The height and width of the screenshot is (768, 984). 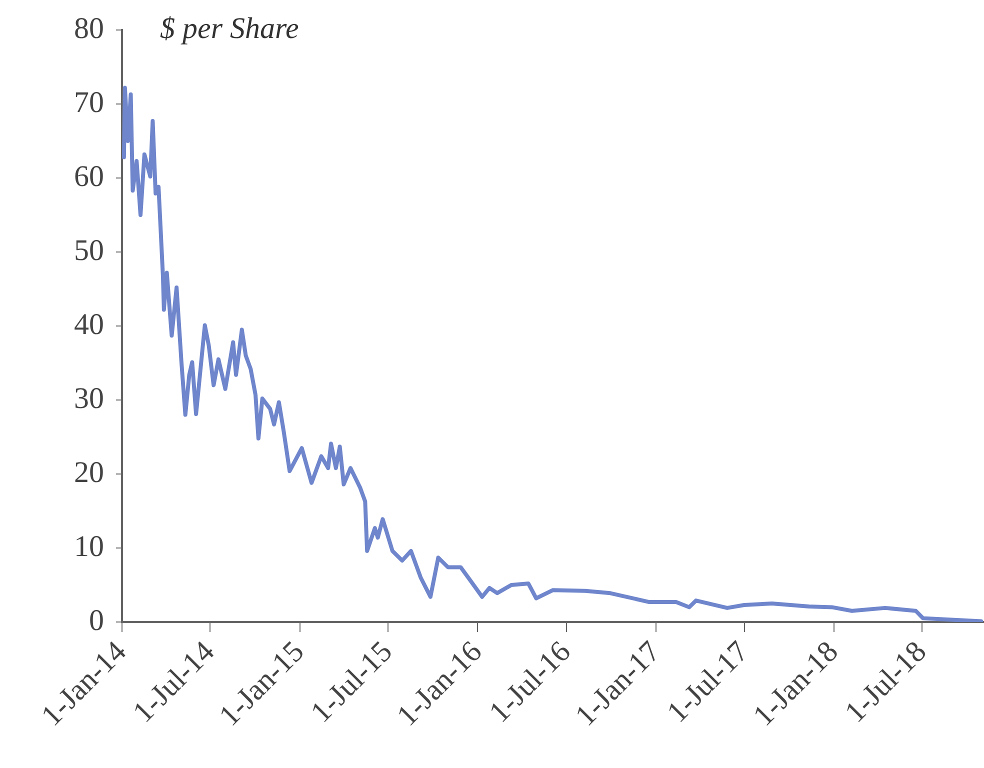 I want to click on y-tick-label: 60, so click(x=89, y=176).